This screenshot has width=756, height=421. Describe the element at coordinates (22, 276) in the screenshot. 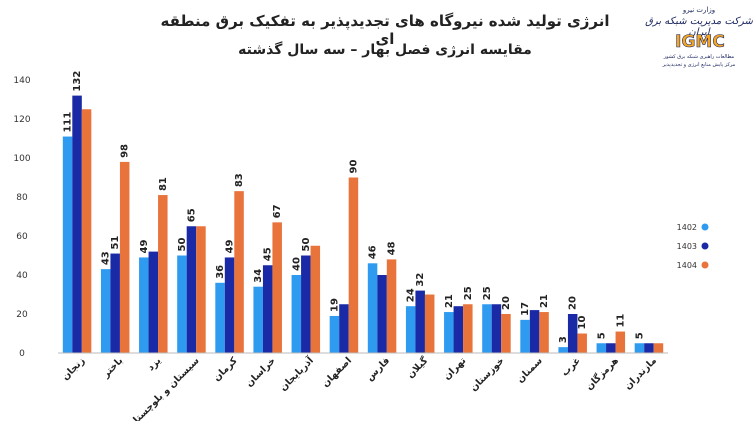

I see `y-tick-label: 40` at that location.